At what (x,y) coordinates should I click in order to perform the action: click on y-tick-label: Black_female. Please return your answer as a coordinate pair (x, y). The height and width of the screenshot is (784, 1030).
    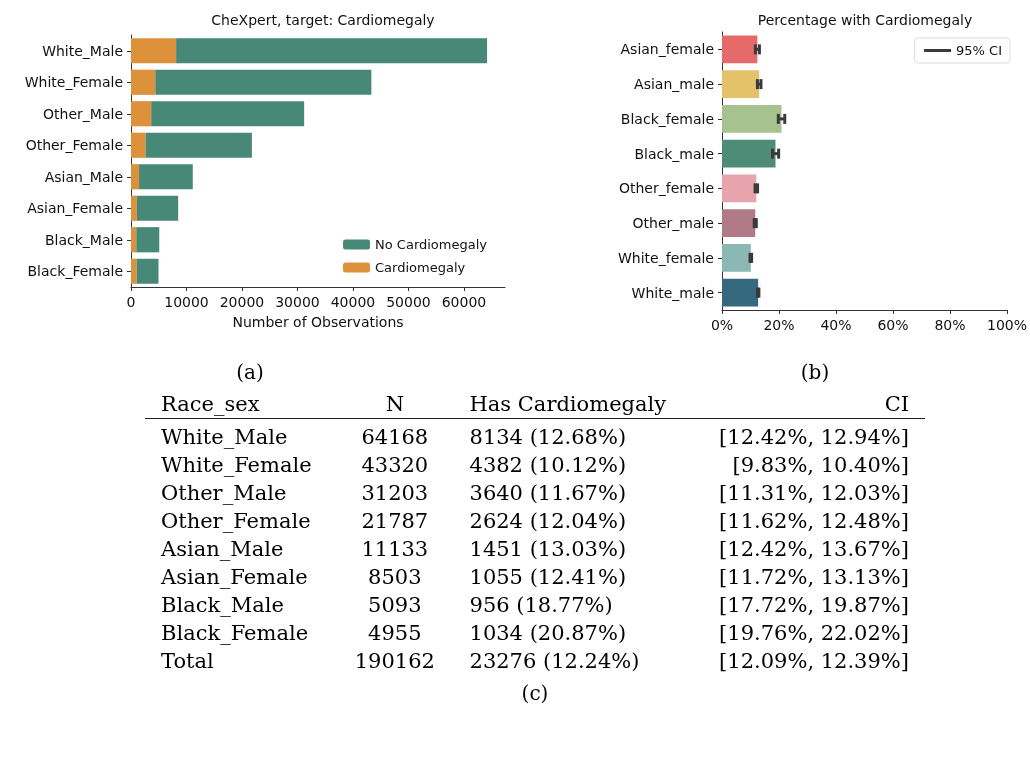
    Looking at the image, I should click on (667, 118).